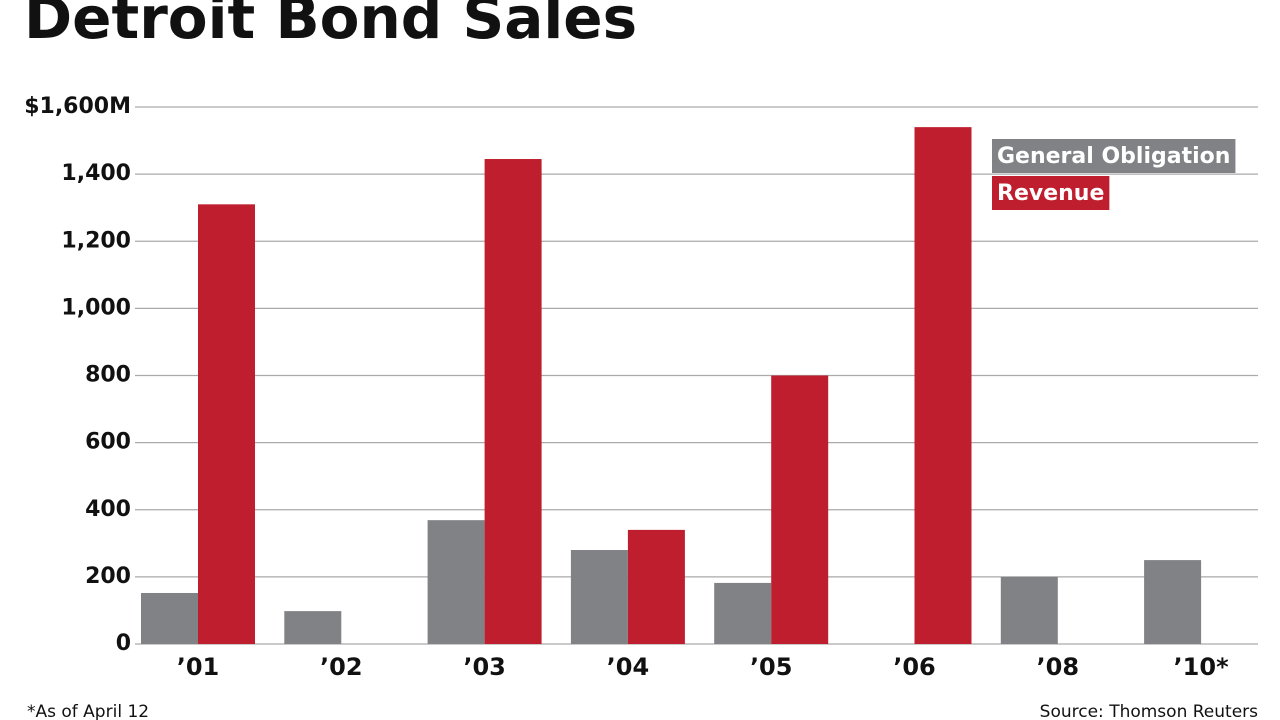 This screenshot has height=720, width=1280. What do you see at coordinates (77, 106) in the screenshot?
I see `y-tick-label: $1,600M` at bounding box center [77, 106].